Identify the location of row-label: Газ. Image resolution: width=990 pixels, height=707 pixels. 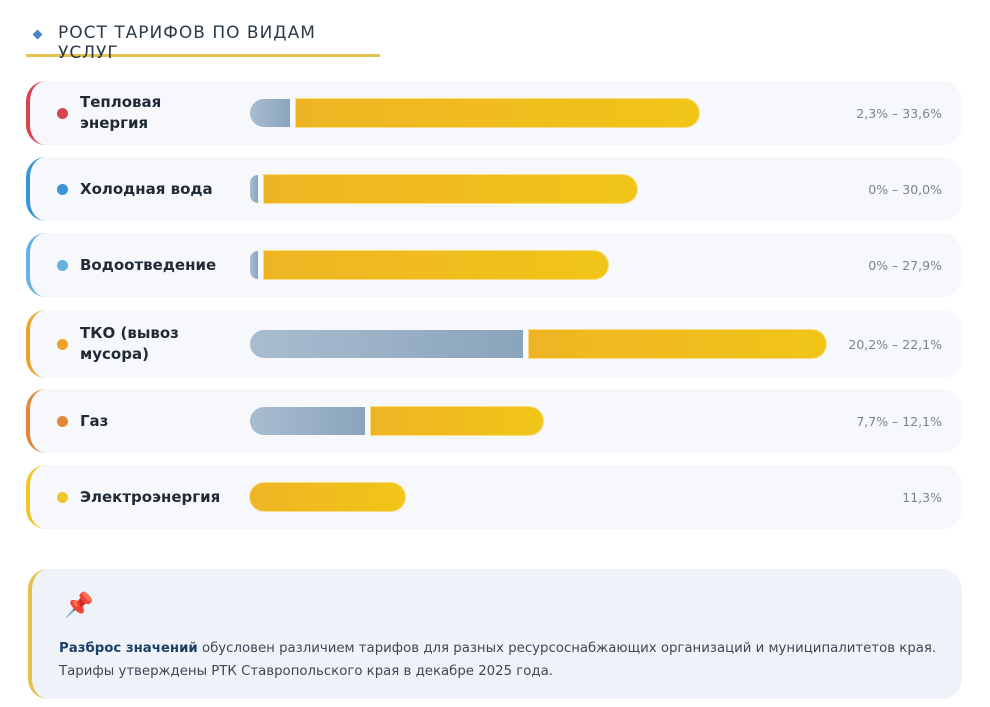
(94, 420).